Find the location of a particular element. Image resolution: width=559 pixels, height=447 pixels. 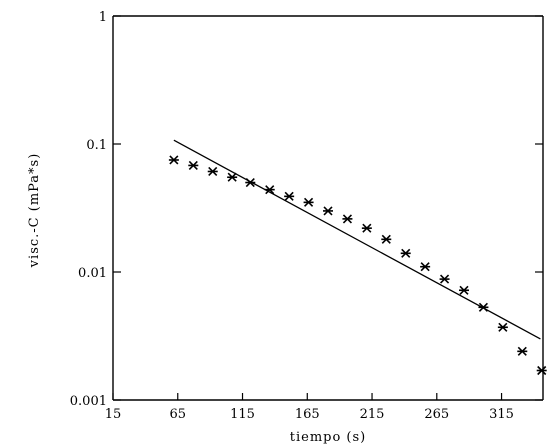

y-tick-label: 0.1 is located at coordinates (96, 145).